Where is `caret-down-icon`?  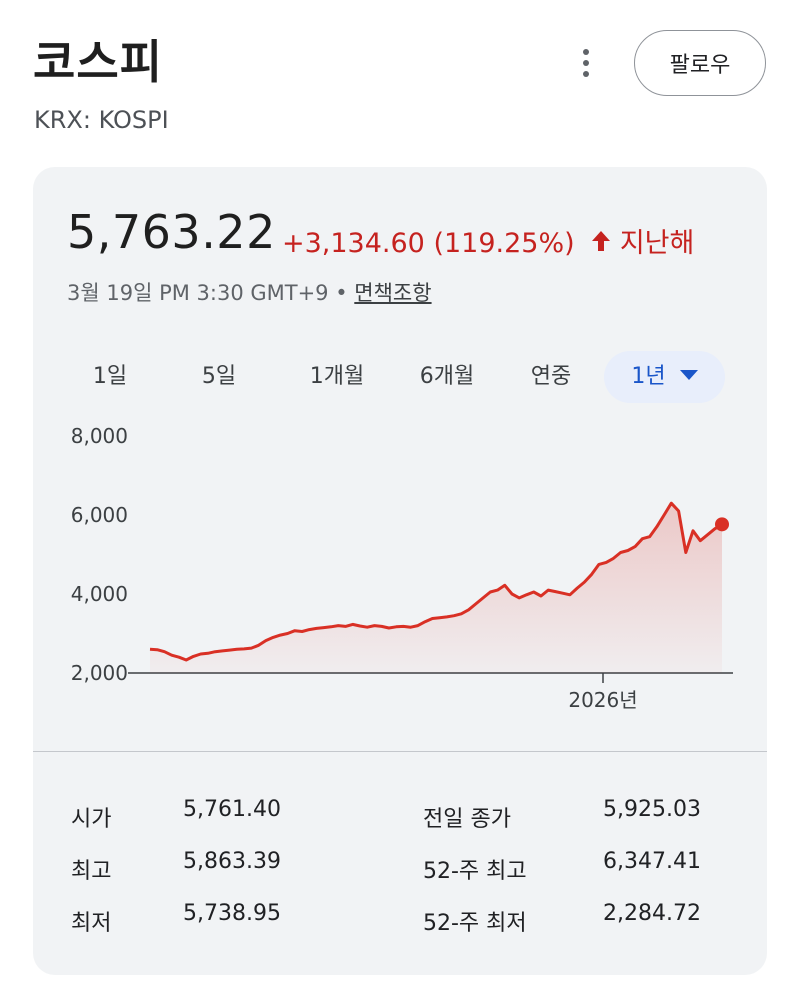
caret-down-icon is located at coordinates (688, 375).